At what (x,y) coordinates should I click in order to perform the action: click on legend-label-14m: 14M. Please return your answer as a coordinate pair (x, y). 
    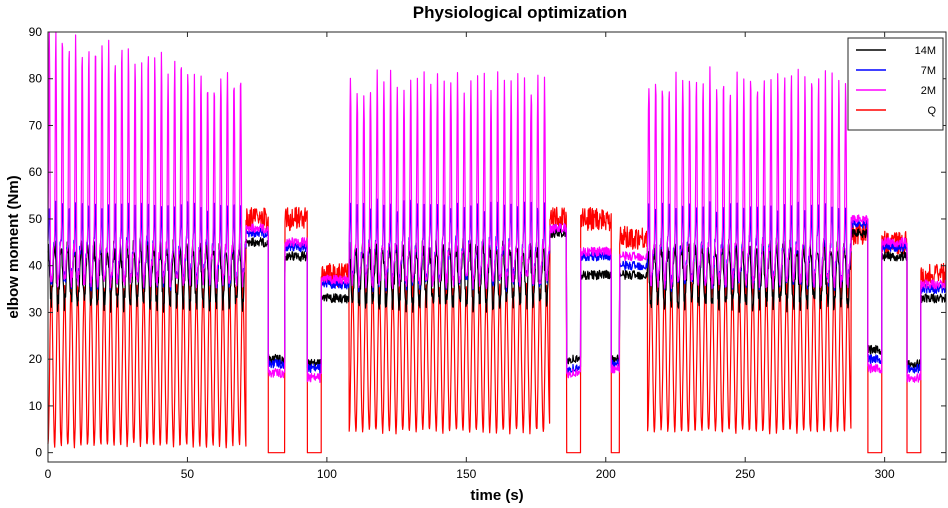
    Looking at the image, I should click on (925, 51).